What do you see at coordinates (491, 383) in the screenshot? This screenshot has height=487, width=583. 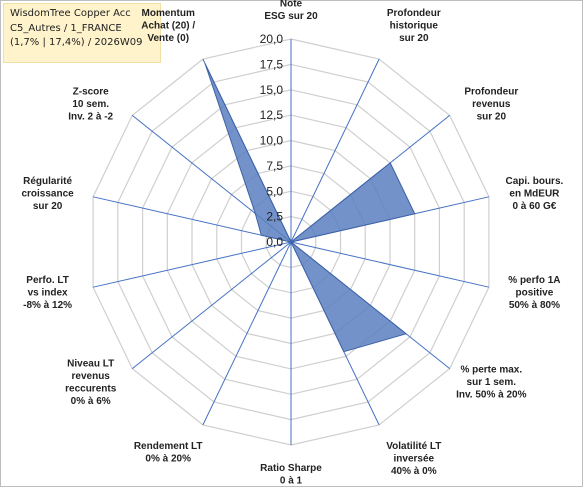 I see `axis-label: % perte max. sur 1 sem. Inv. 50% à 20%` at bounding box center [491, 383].